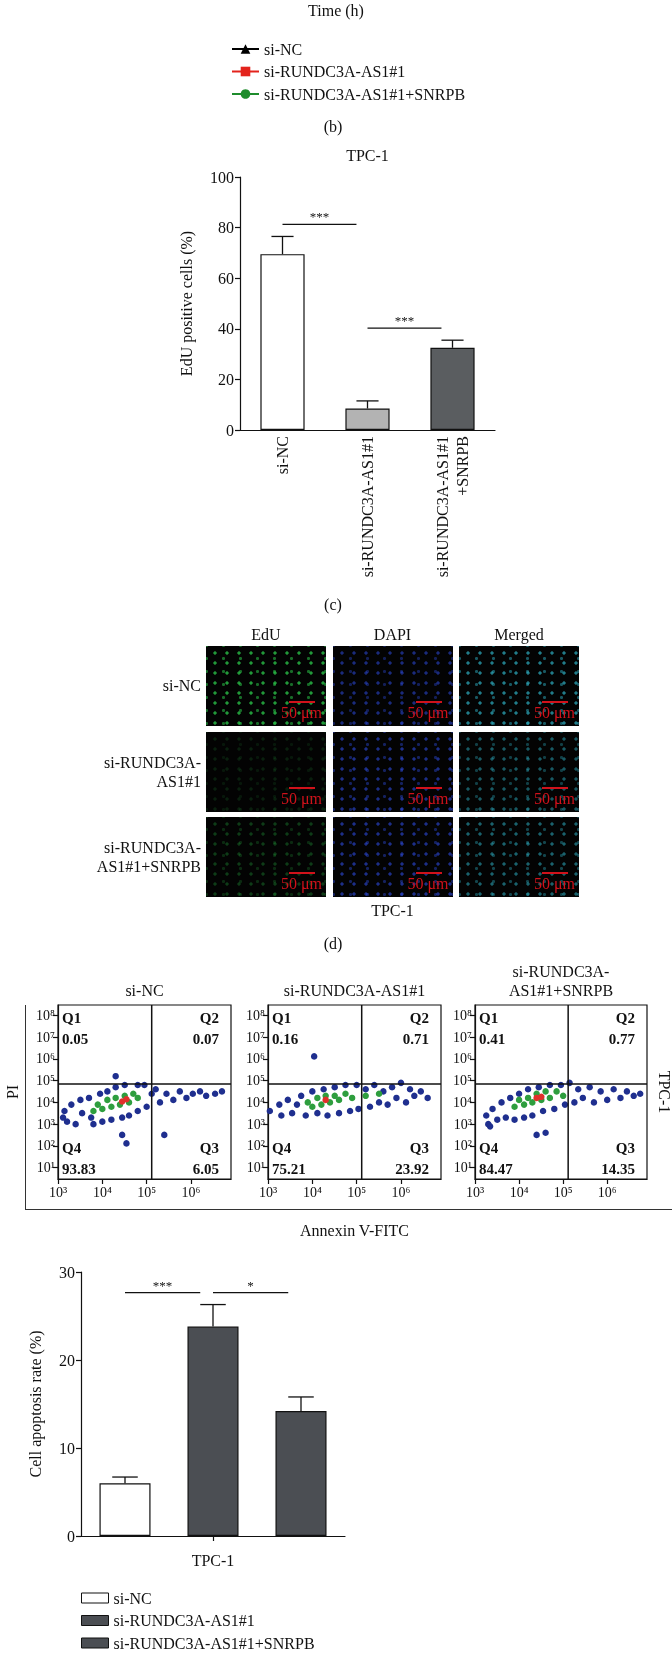 This screenshot has width=672, height=1653. Describe the element at coordinates (622, 1039) in the screenshot. I see `annotation: 0.77` at that location.